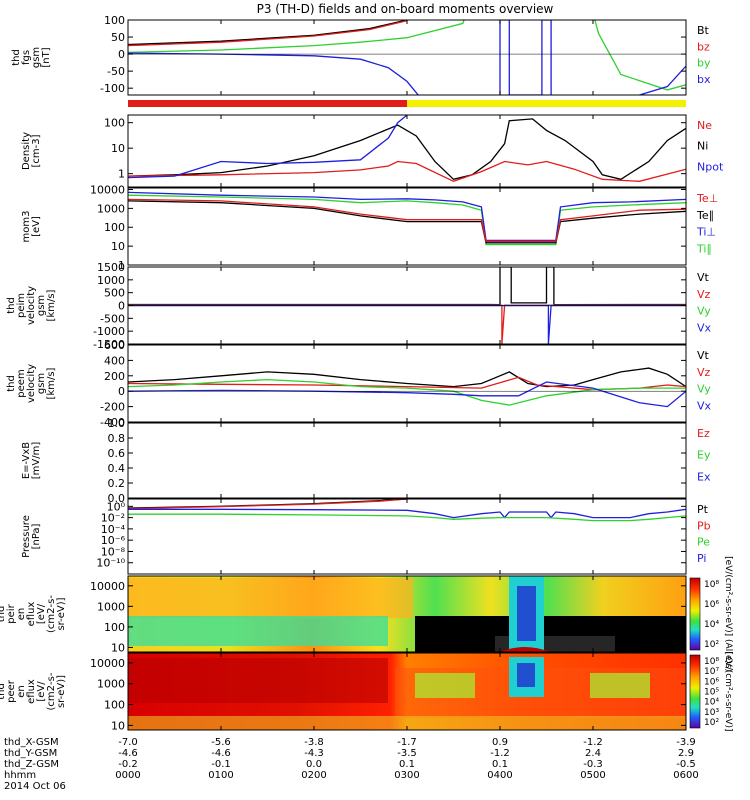 This screenshot has width=750, height=800. I want to click on y-axis-label: en, so click(21, 691).